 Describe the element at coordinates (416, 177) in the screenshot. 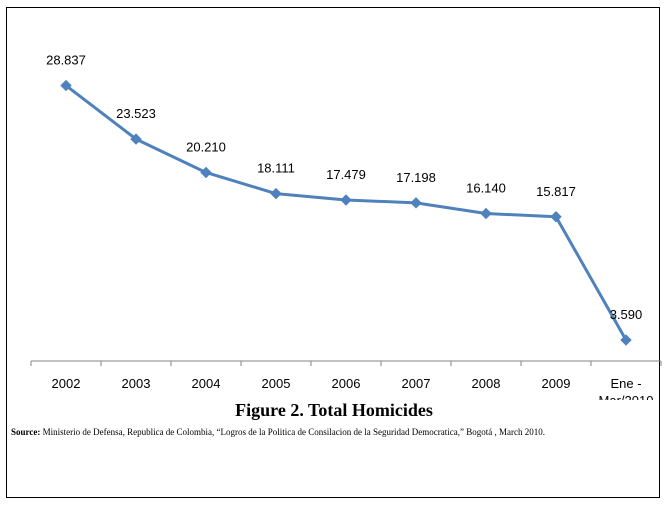

I see `data-label: 17.198` at that location.